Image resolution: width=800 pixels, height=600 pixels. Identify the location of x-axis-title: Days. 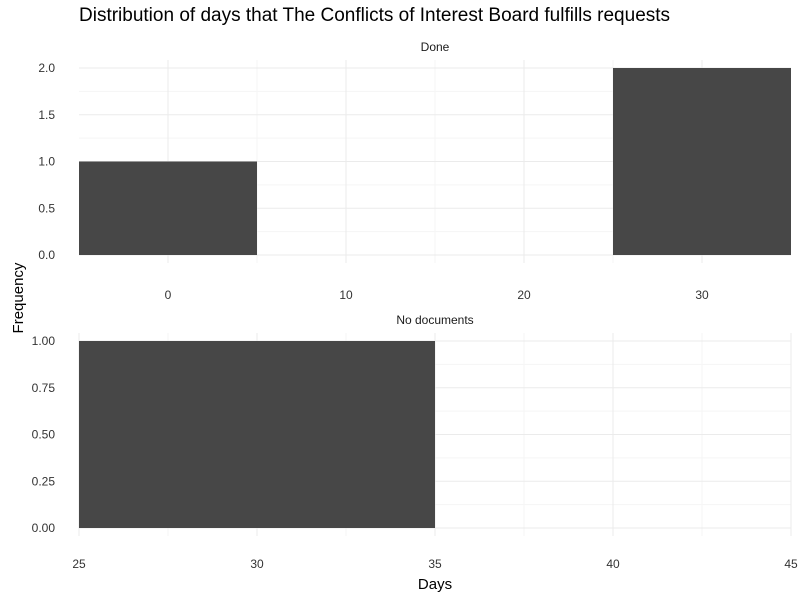
(435, 584).